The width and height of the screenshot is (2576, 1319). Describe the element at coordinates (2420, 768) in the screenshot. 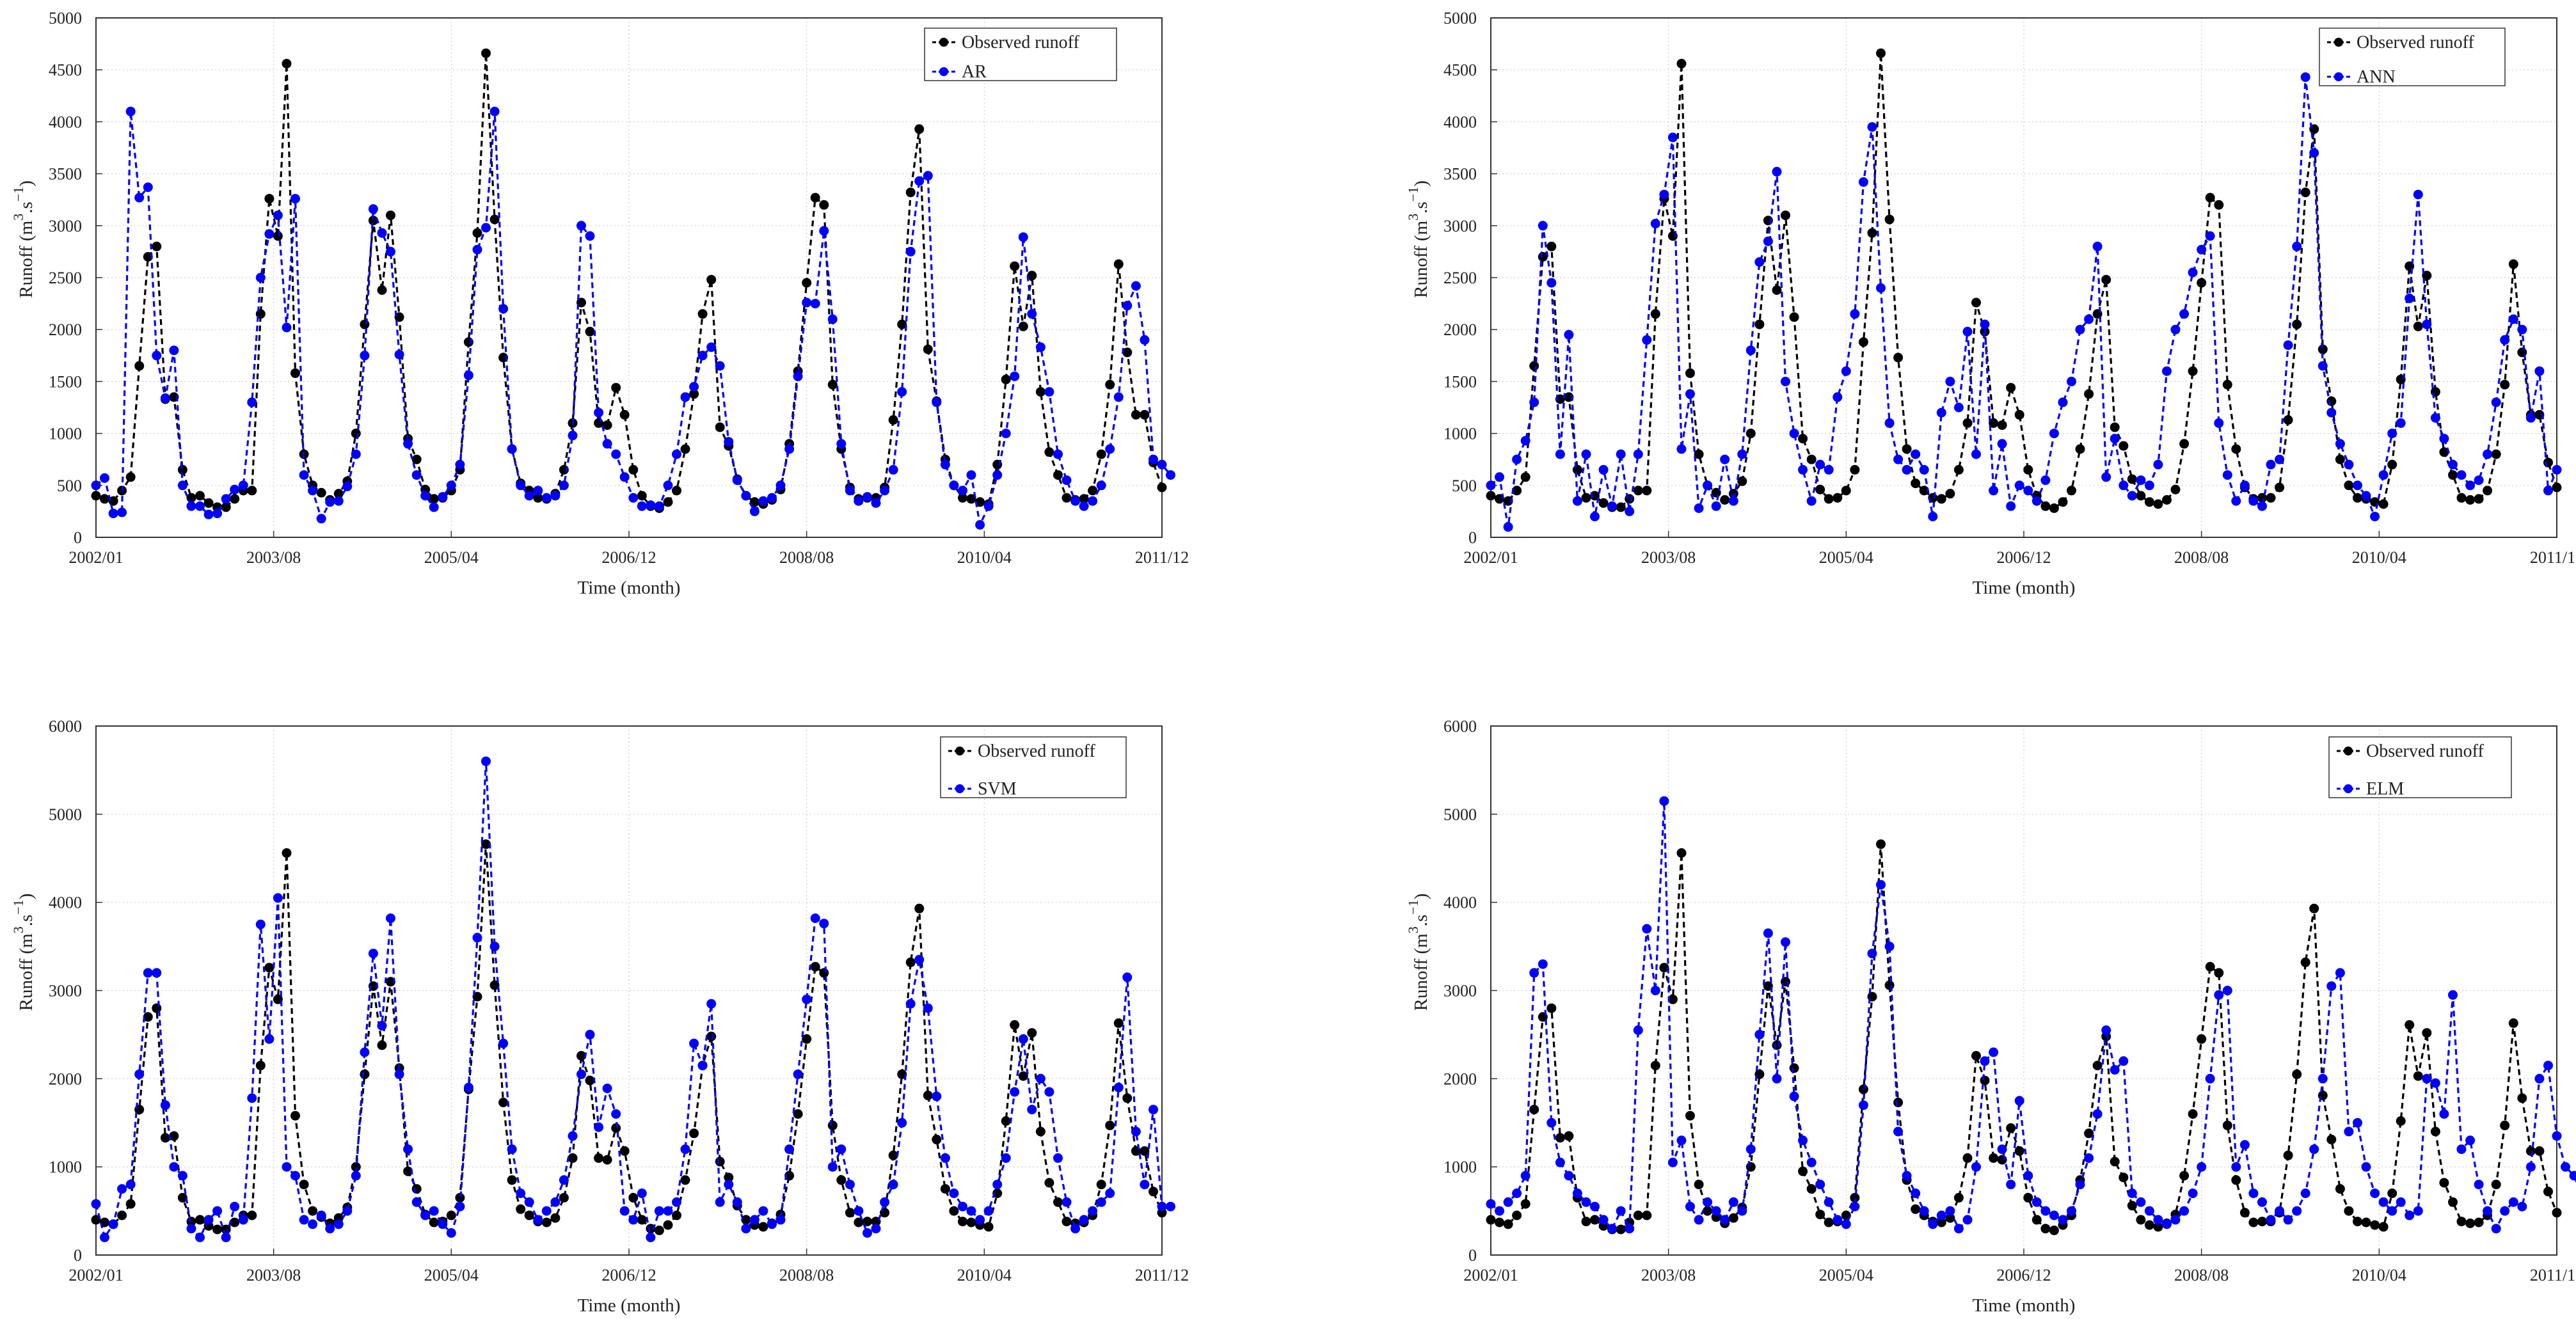

I see `legend: Observed runoff ELM` at that location.